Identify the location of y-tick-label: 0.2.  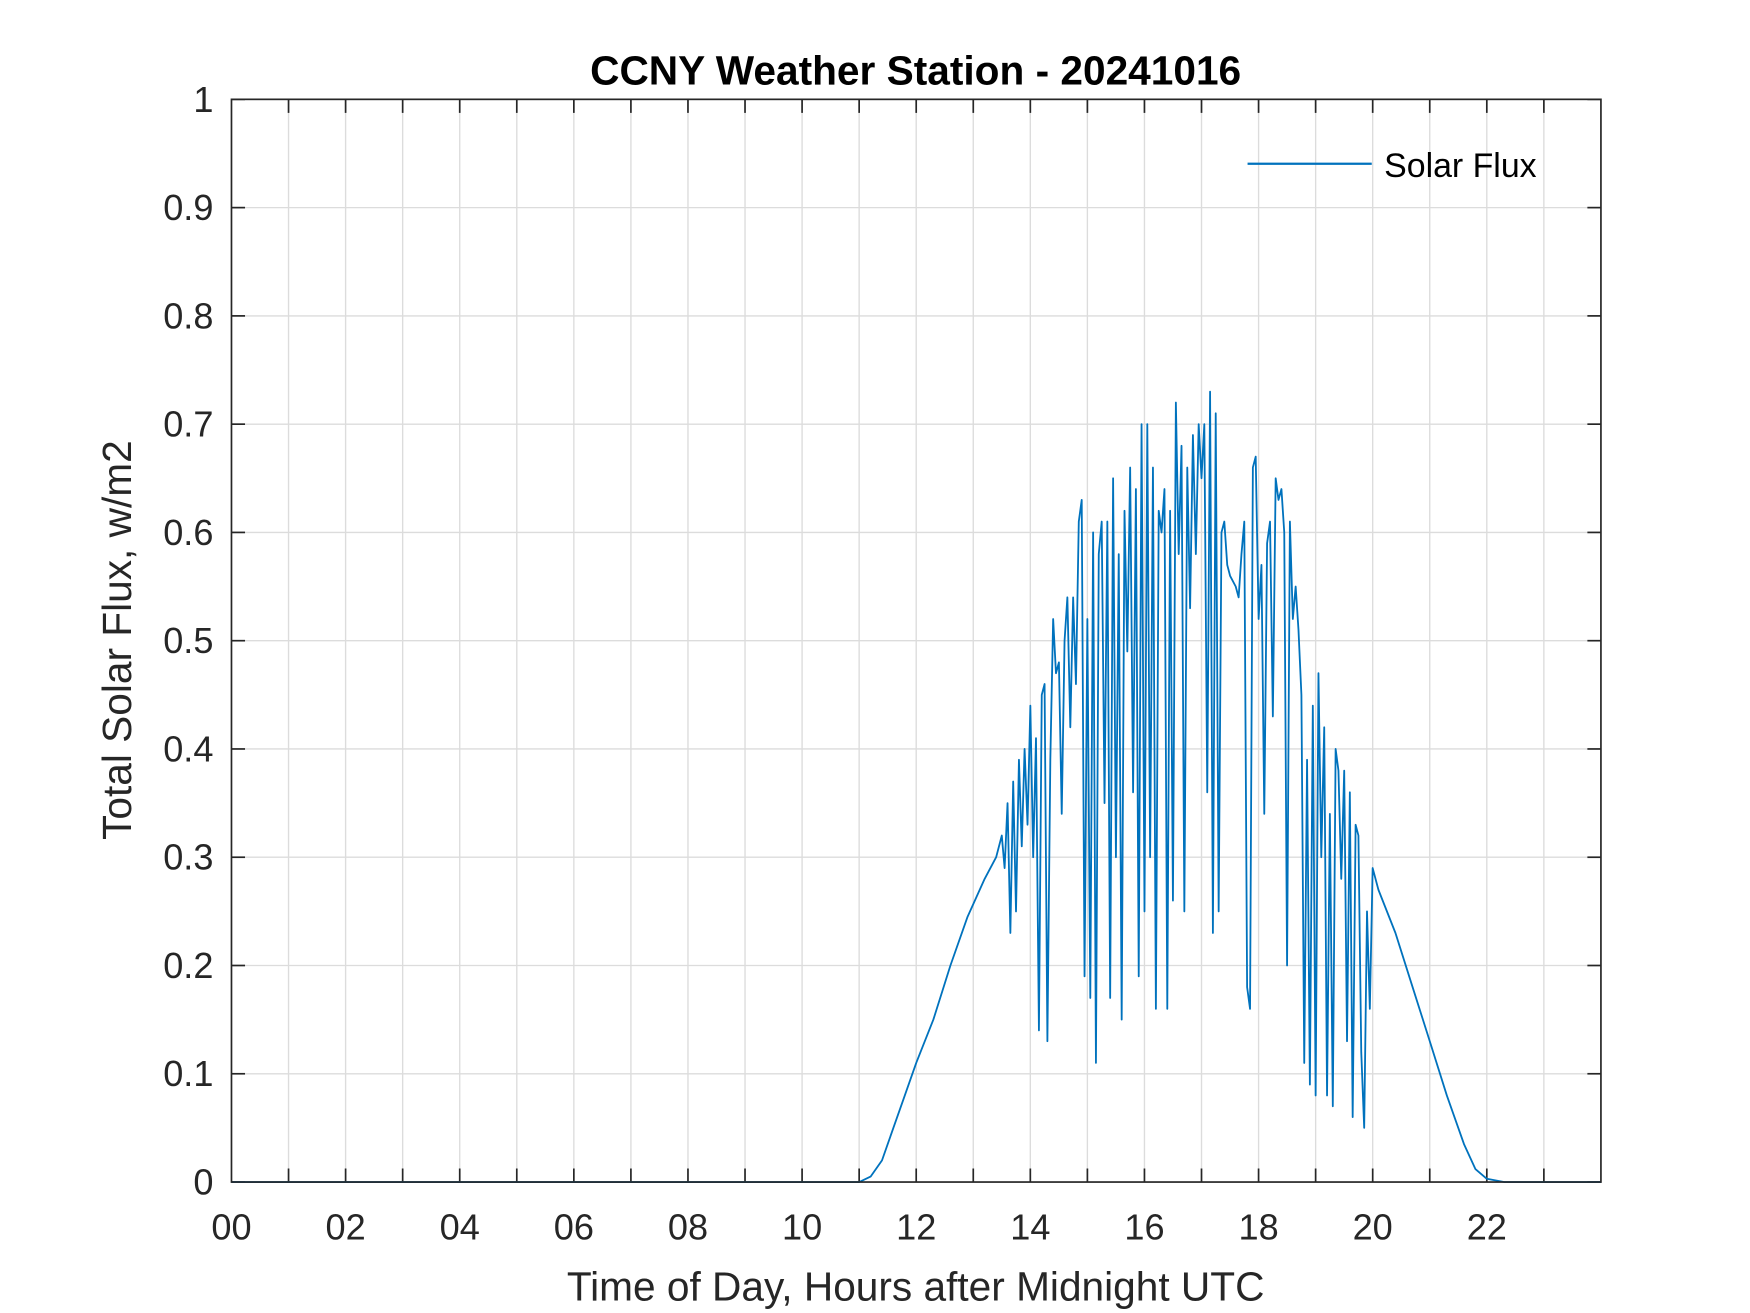
(188, 965).